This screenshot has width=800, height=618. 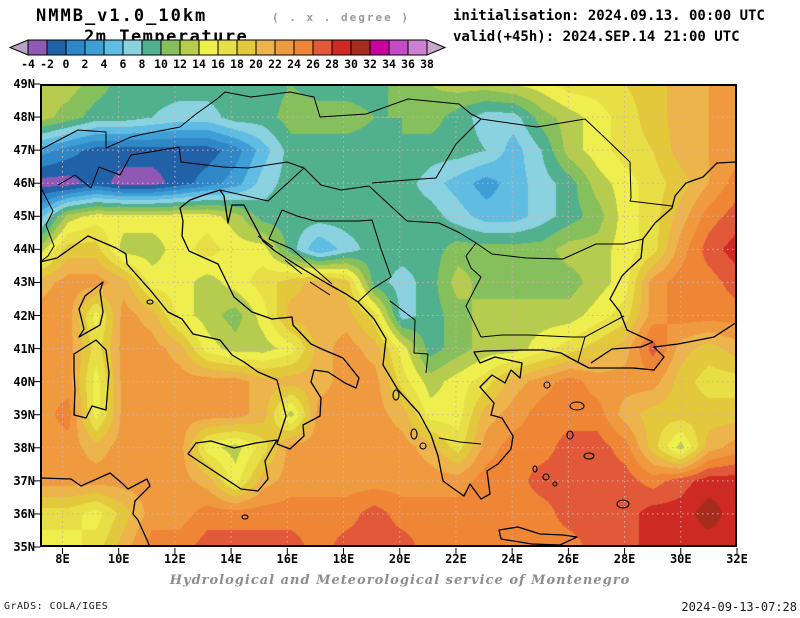 What do you see at coordinates (24, 249) in the screenshot?
I see `lat-tick-label: 44N` at bounding box center [24, 249].